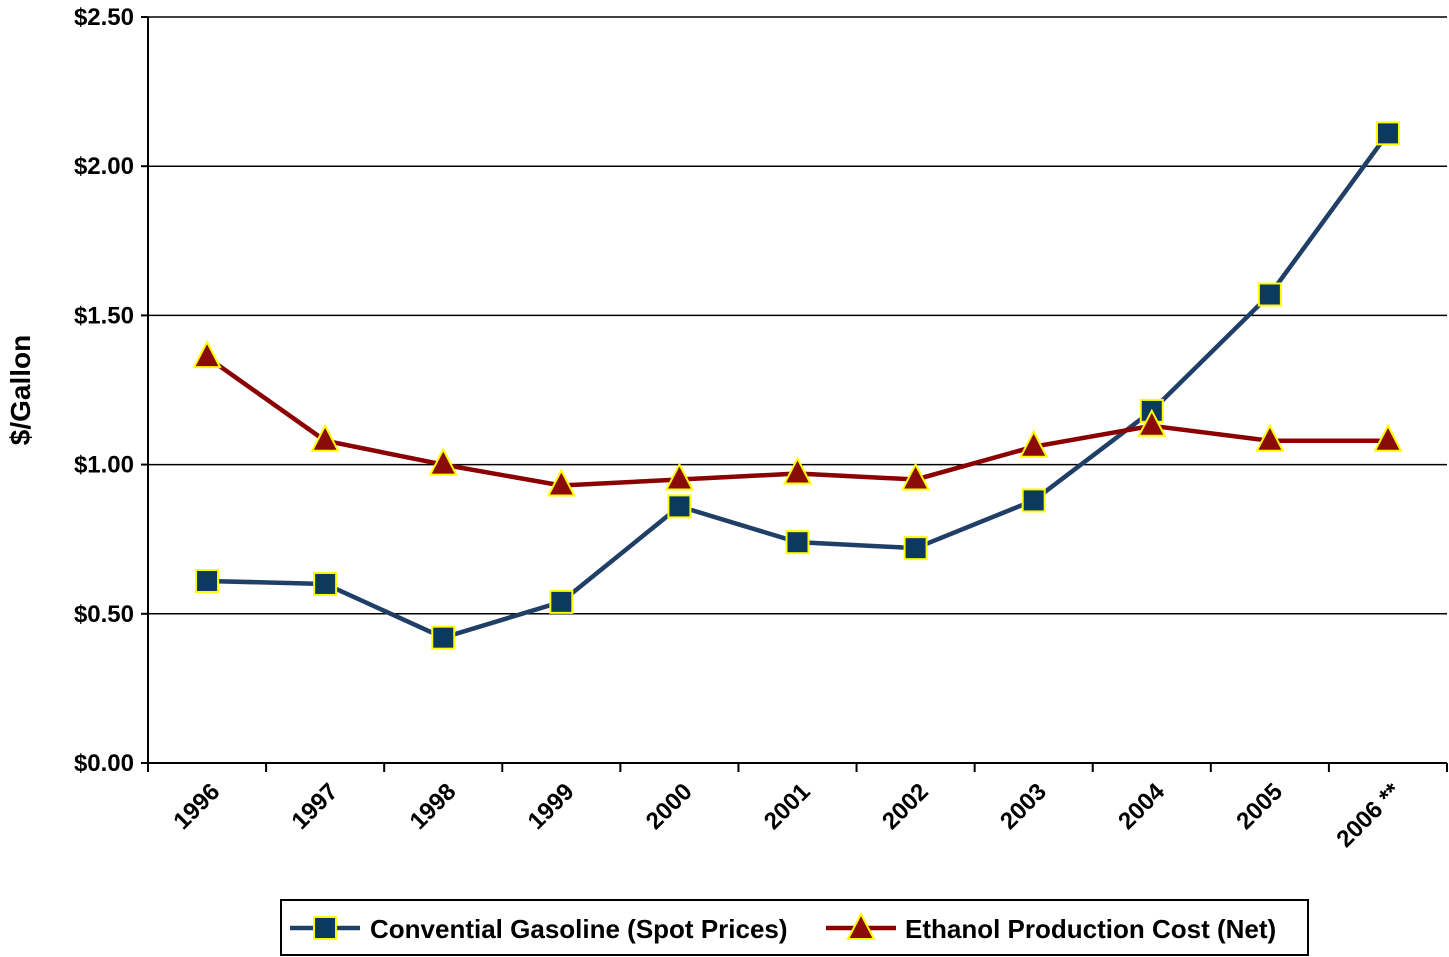 This screenshot has width=1449, height=957. I want to click on legend-box, so click(794, 927).